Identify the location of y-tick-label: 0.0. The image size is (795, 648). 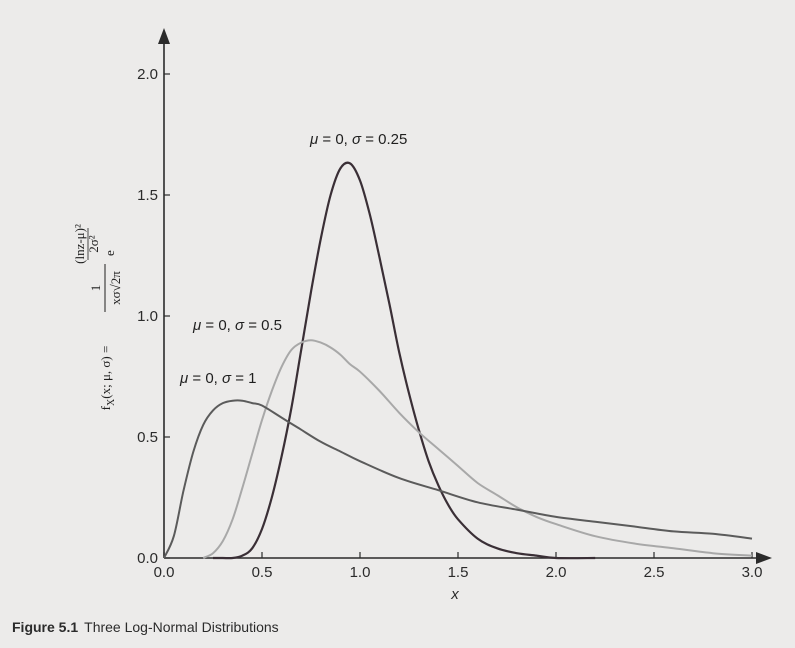
(147, 558).